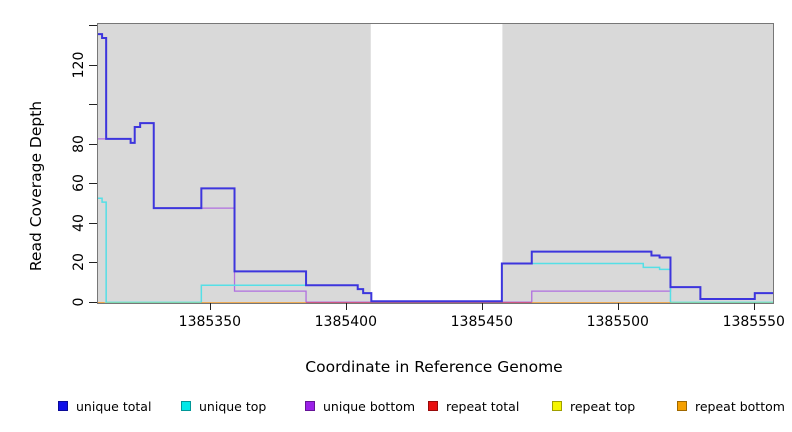 This screenshot has height=432, width=792. I want to click on legend-item-repeat-top: repeat top, so click(593, 406).